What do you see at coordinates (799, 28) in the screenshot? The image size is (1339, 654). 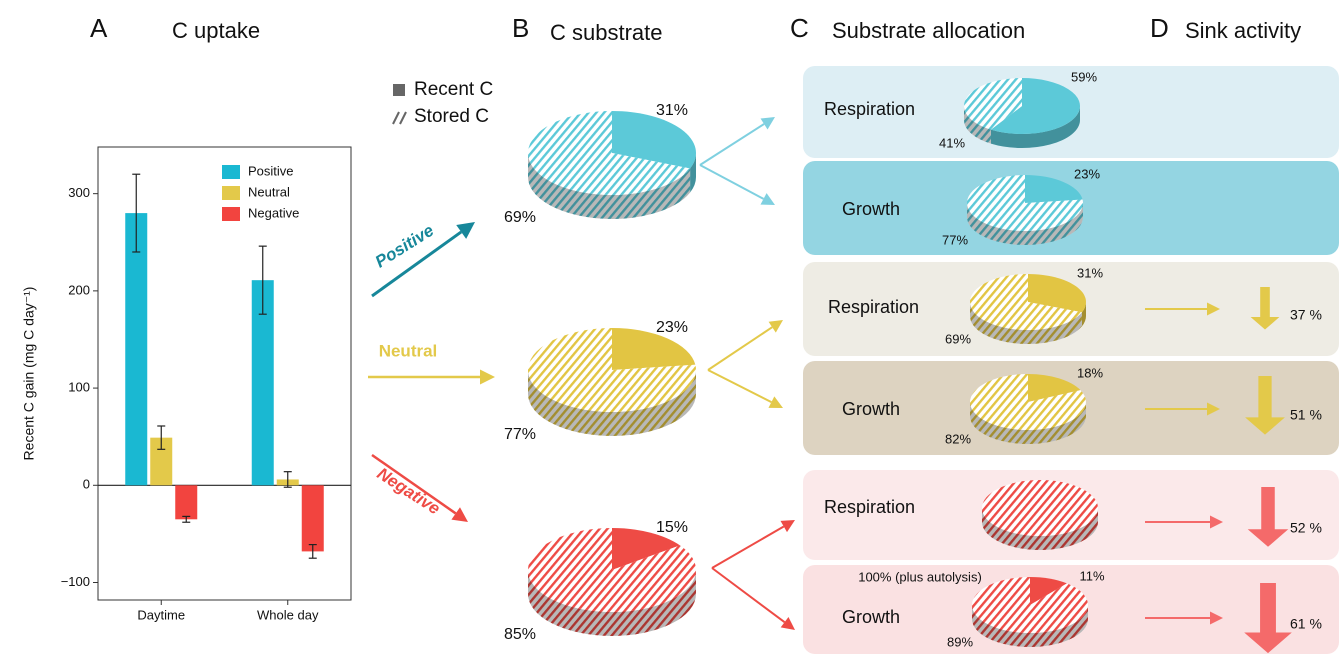 I see `panel-letter: C` at bounding box center [799, 28].